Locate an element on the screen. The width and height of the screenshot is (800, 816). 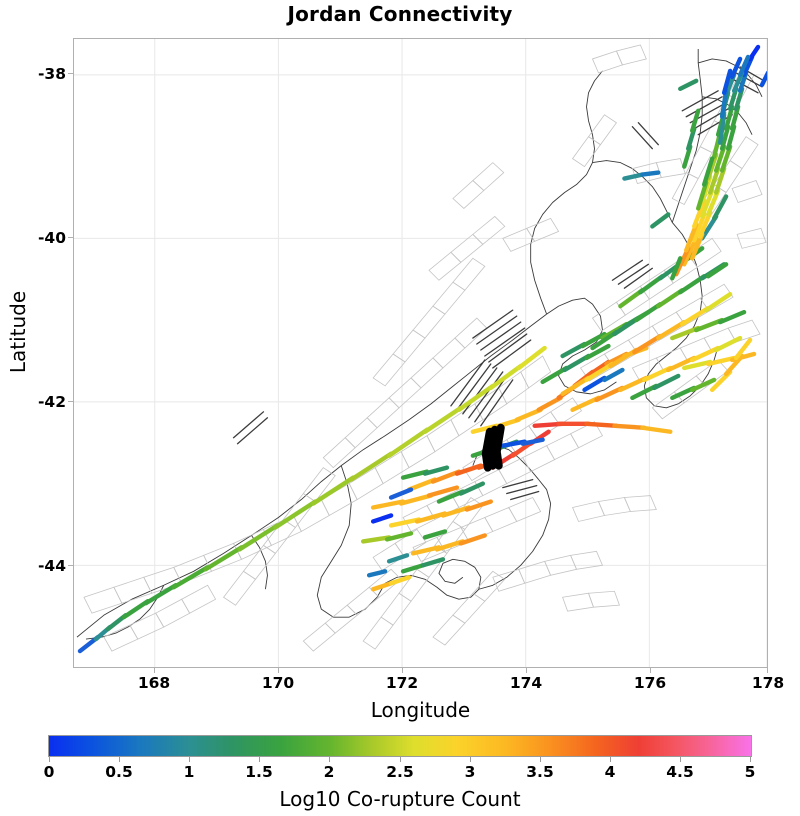
xtick-label-0: 168 is located at coordinates (154, 683).